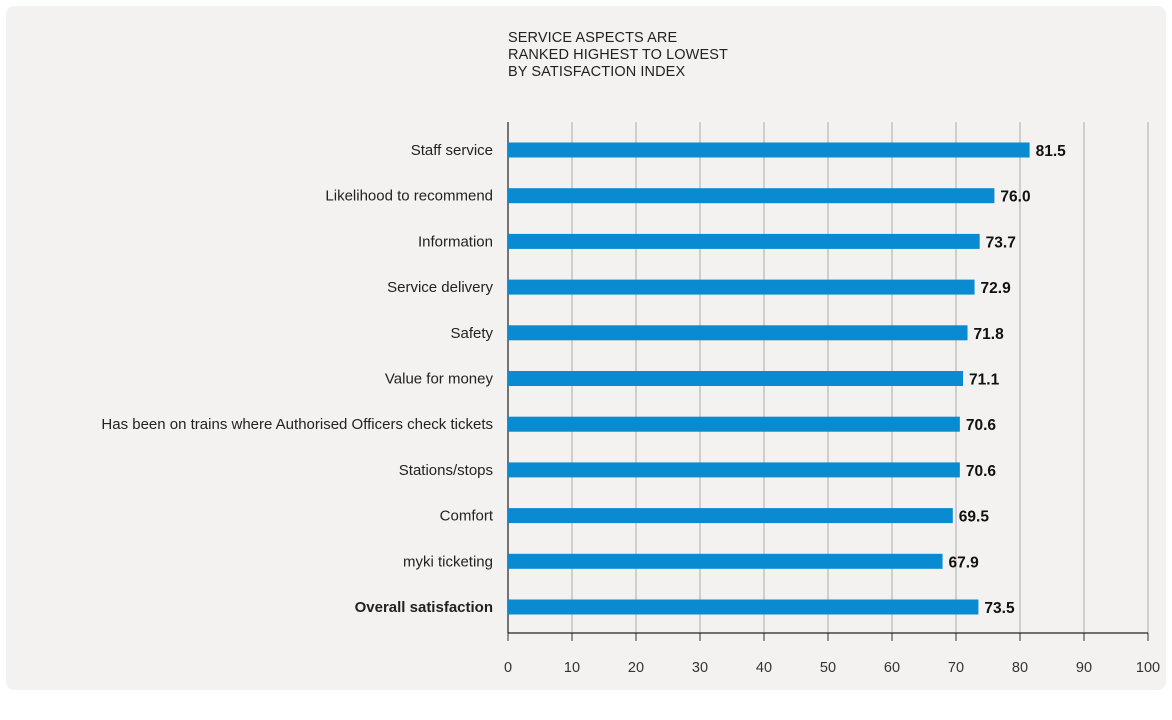  Describe the element at coordinates (636, 668) in the screenshot. I see `x-tick-label: 20` at that location.